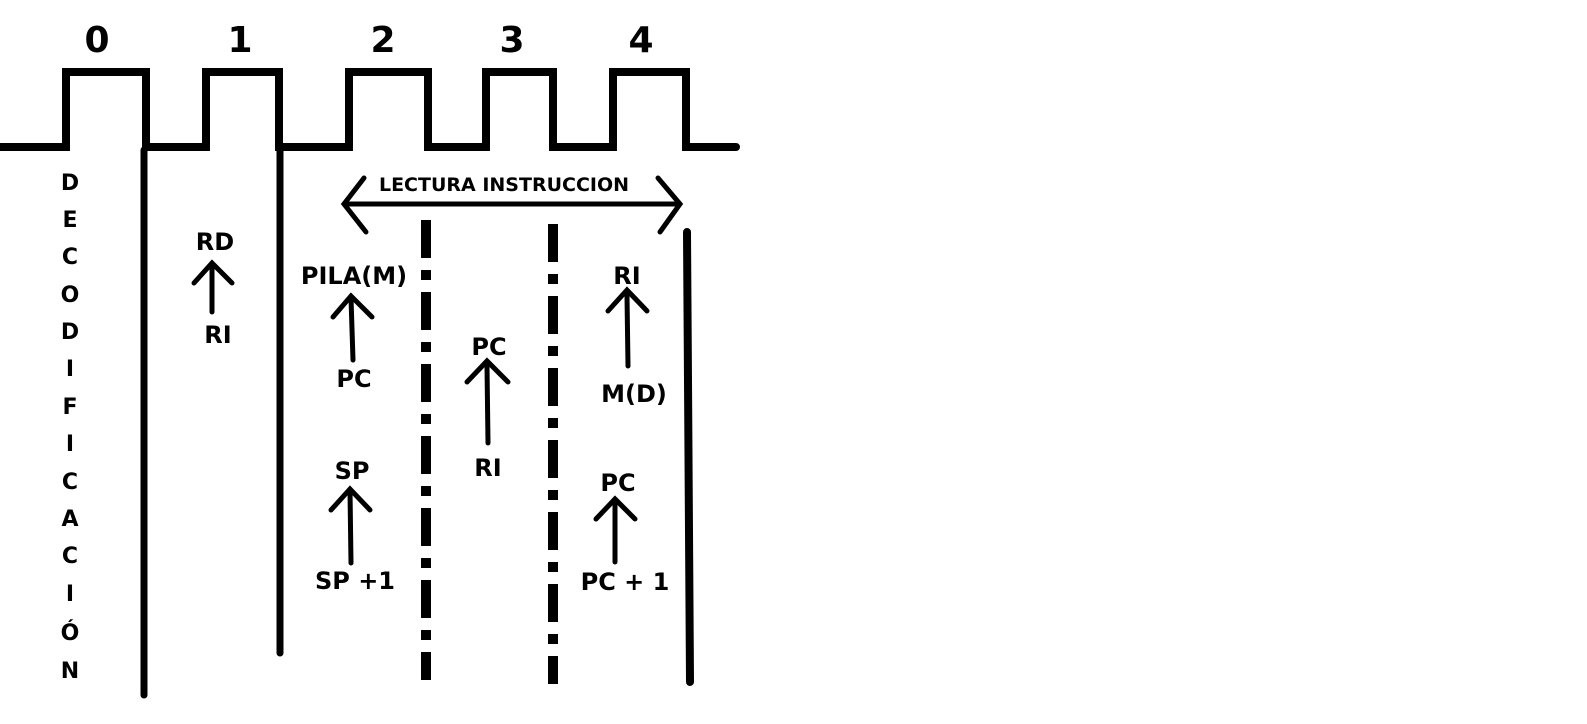 Image resolution: width=1587 pixels, height=724 pixels. Describe the element at coordinates (511, 40) in the screenshot. I see `cycle-number-3: 3` at that location.